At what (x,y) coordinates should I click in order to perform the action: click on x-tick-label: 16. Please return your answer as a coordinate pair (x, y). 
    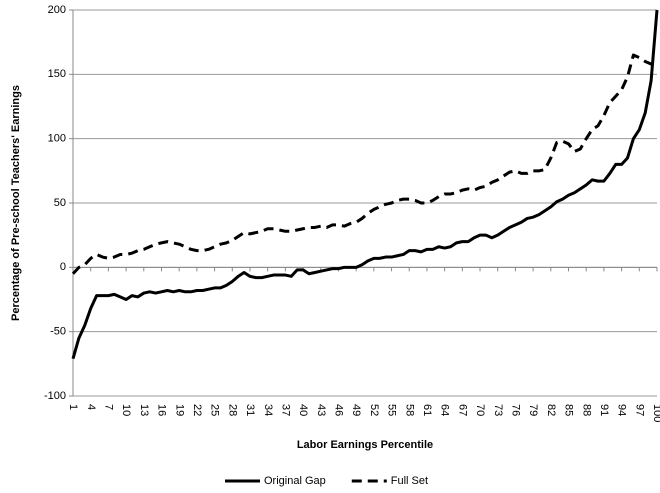
    Looking at the image, I should click on (162, 410).